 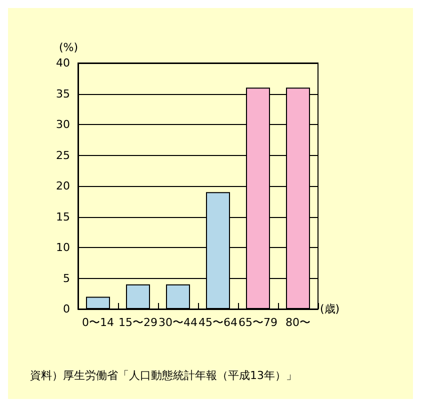 I want to click on y-axis-title: (%), so click(x=68, y=47).